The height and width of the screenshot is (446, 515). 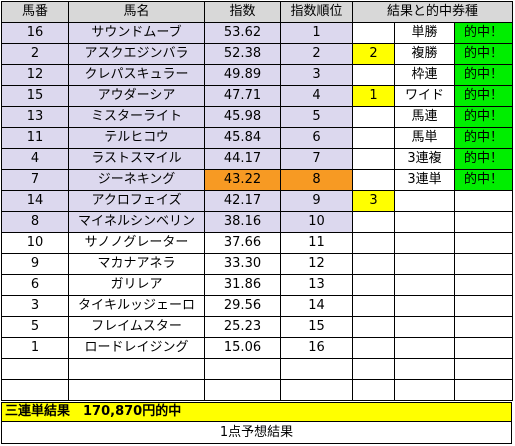 I want to click on index-cell: 38.16, so click(x=242, y=222).